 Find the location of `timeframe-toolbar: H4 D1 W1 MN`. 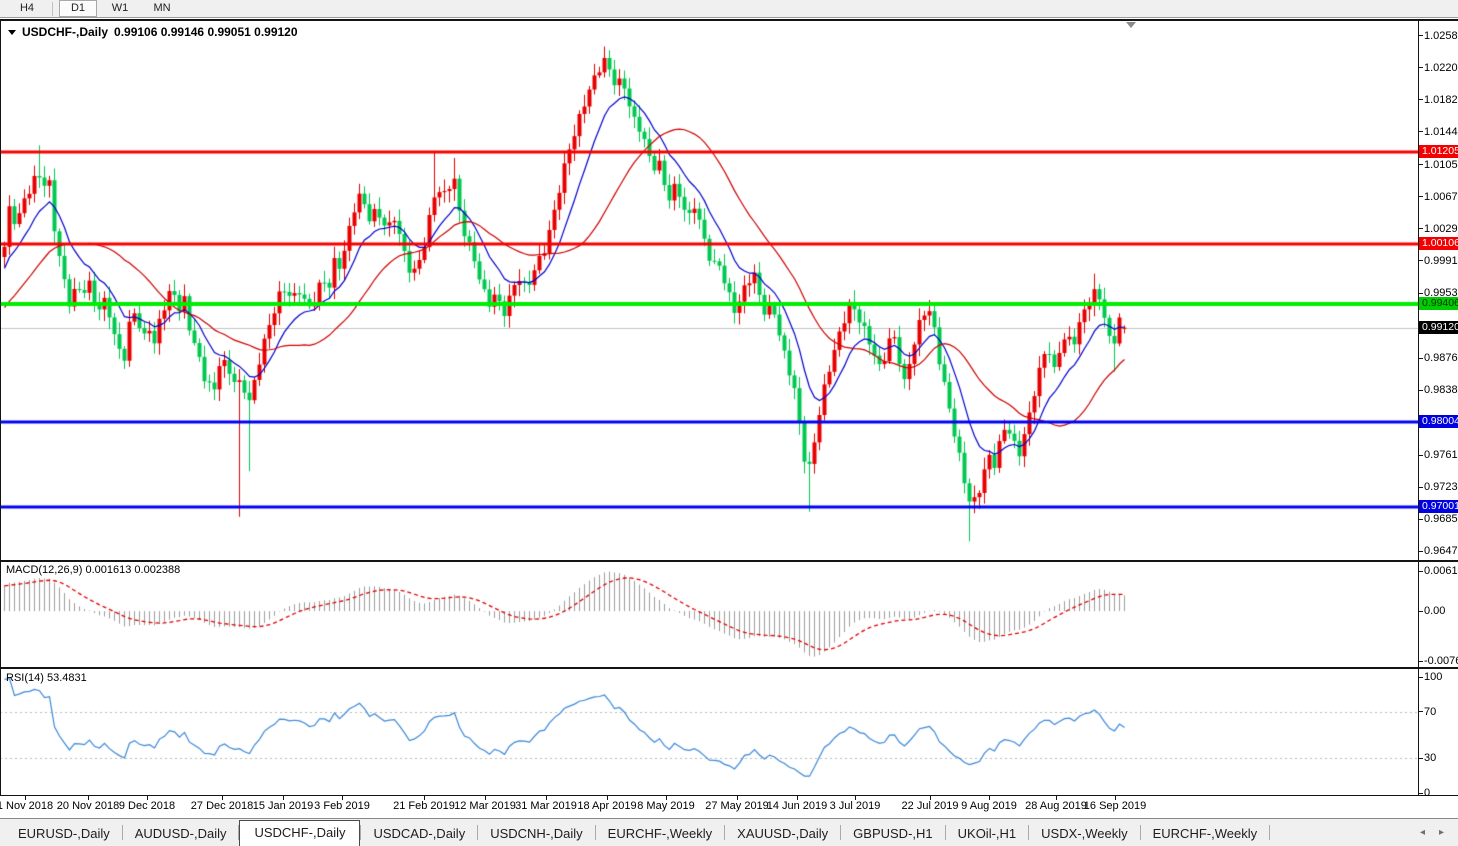

timeframe-toolbar: H4 D1 W1 MN is located at coordinates (729, 9).